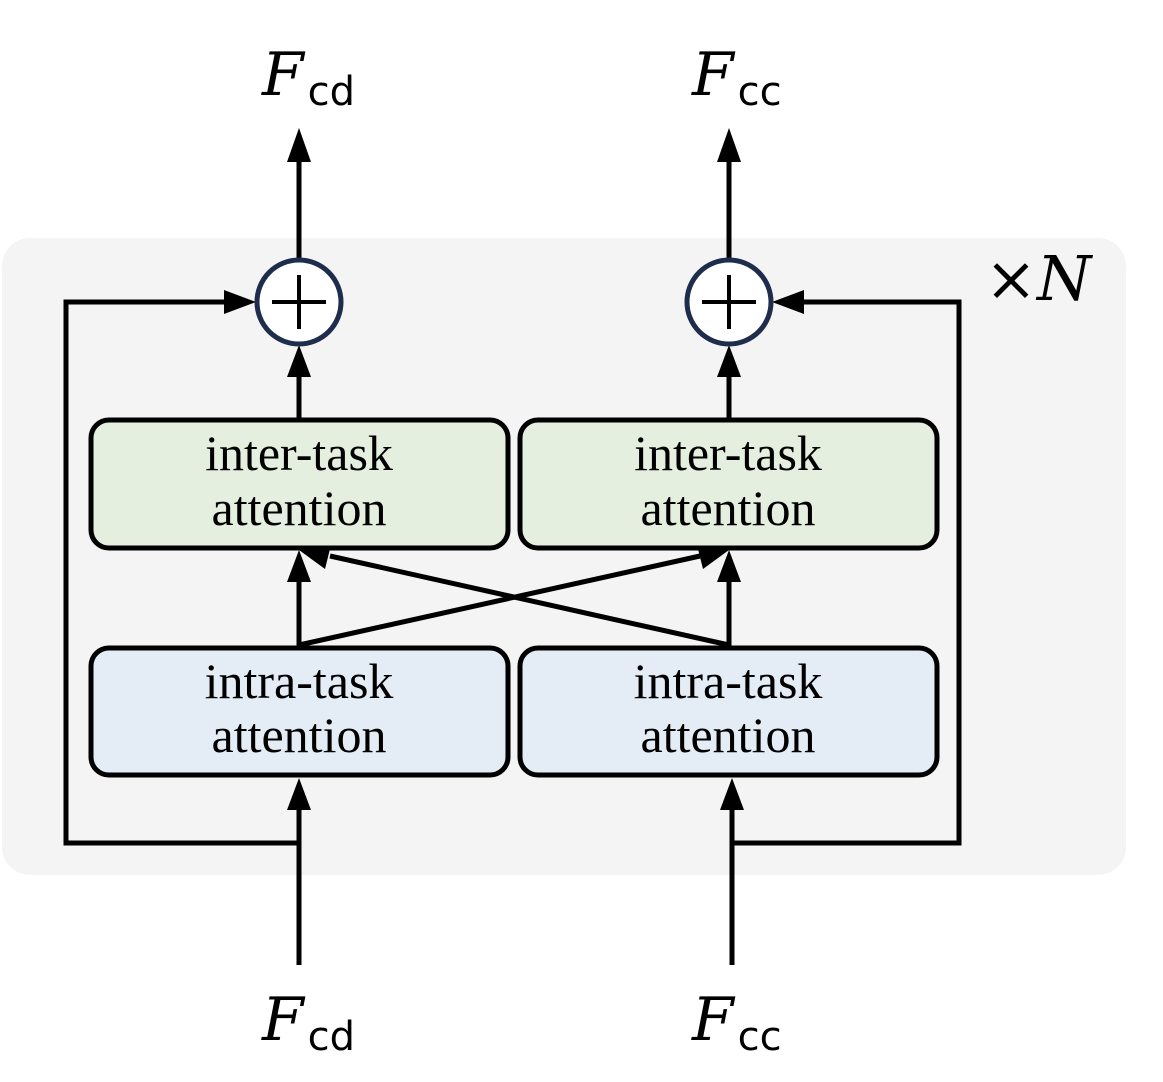  I want to click on arrow-input-right, so click(732, 794).